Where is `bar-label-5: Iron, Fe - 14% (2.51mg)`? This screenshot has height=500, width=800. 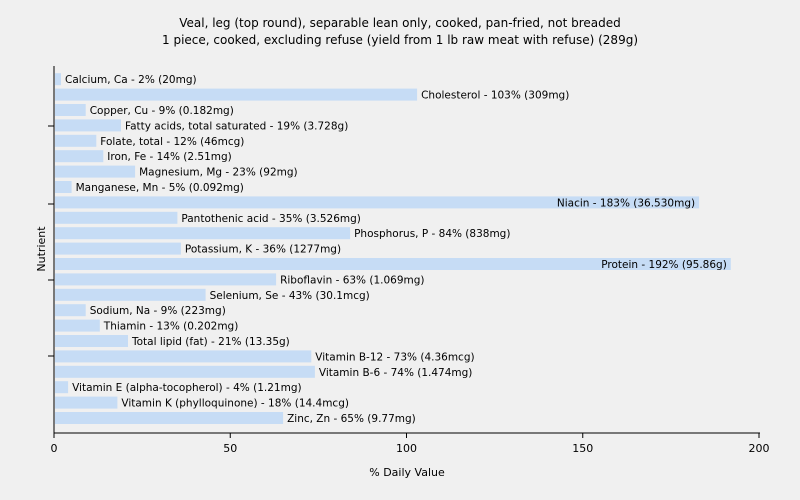
bar-label-5: Iron, Fe - 14% (2.51mg) is located at coordinates (169, 157).